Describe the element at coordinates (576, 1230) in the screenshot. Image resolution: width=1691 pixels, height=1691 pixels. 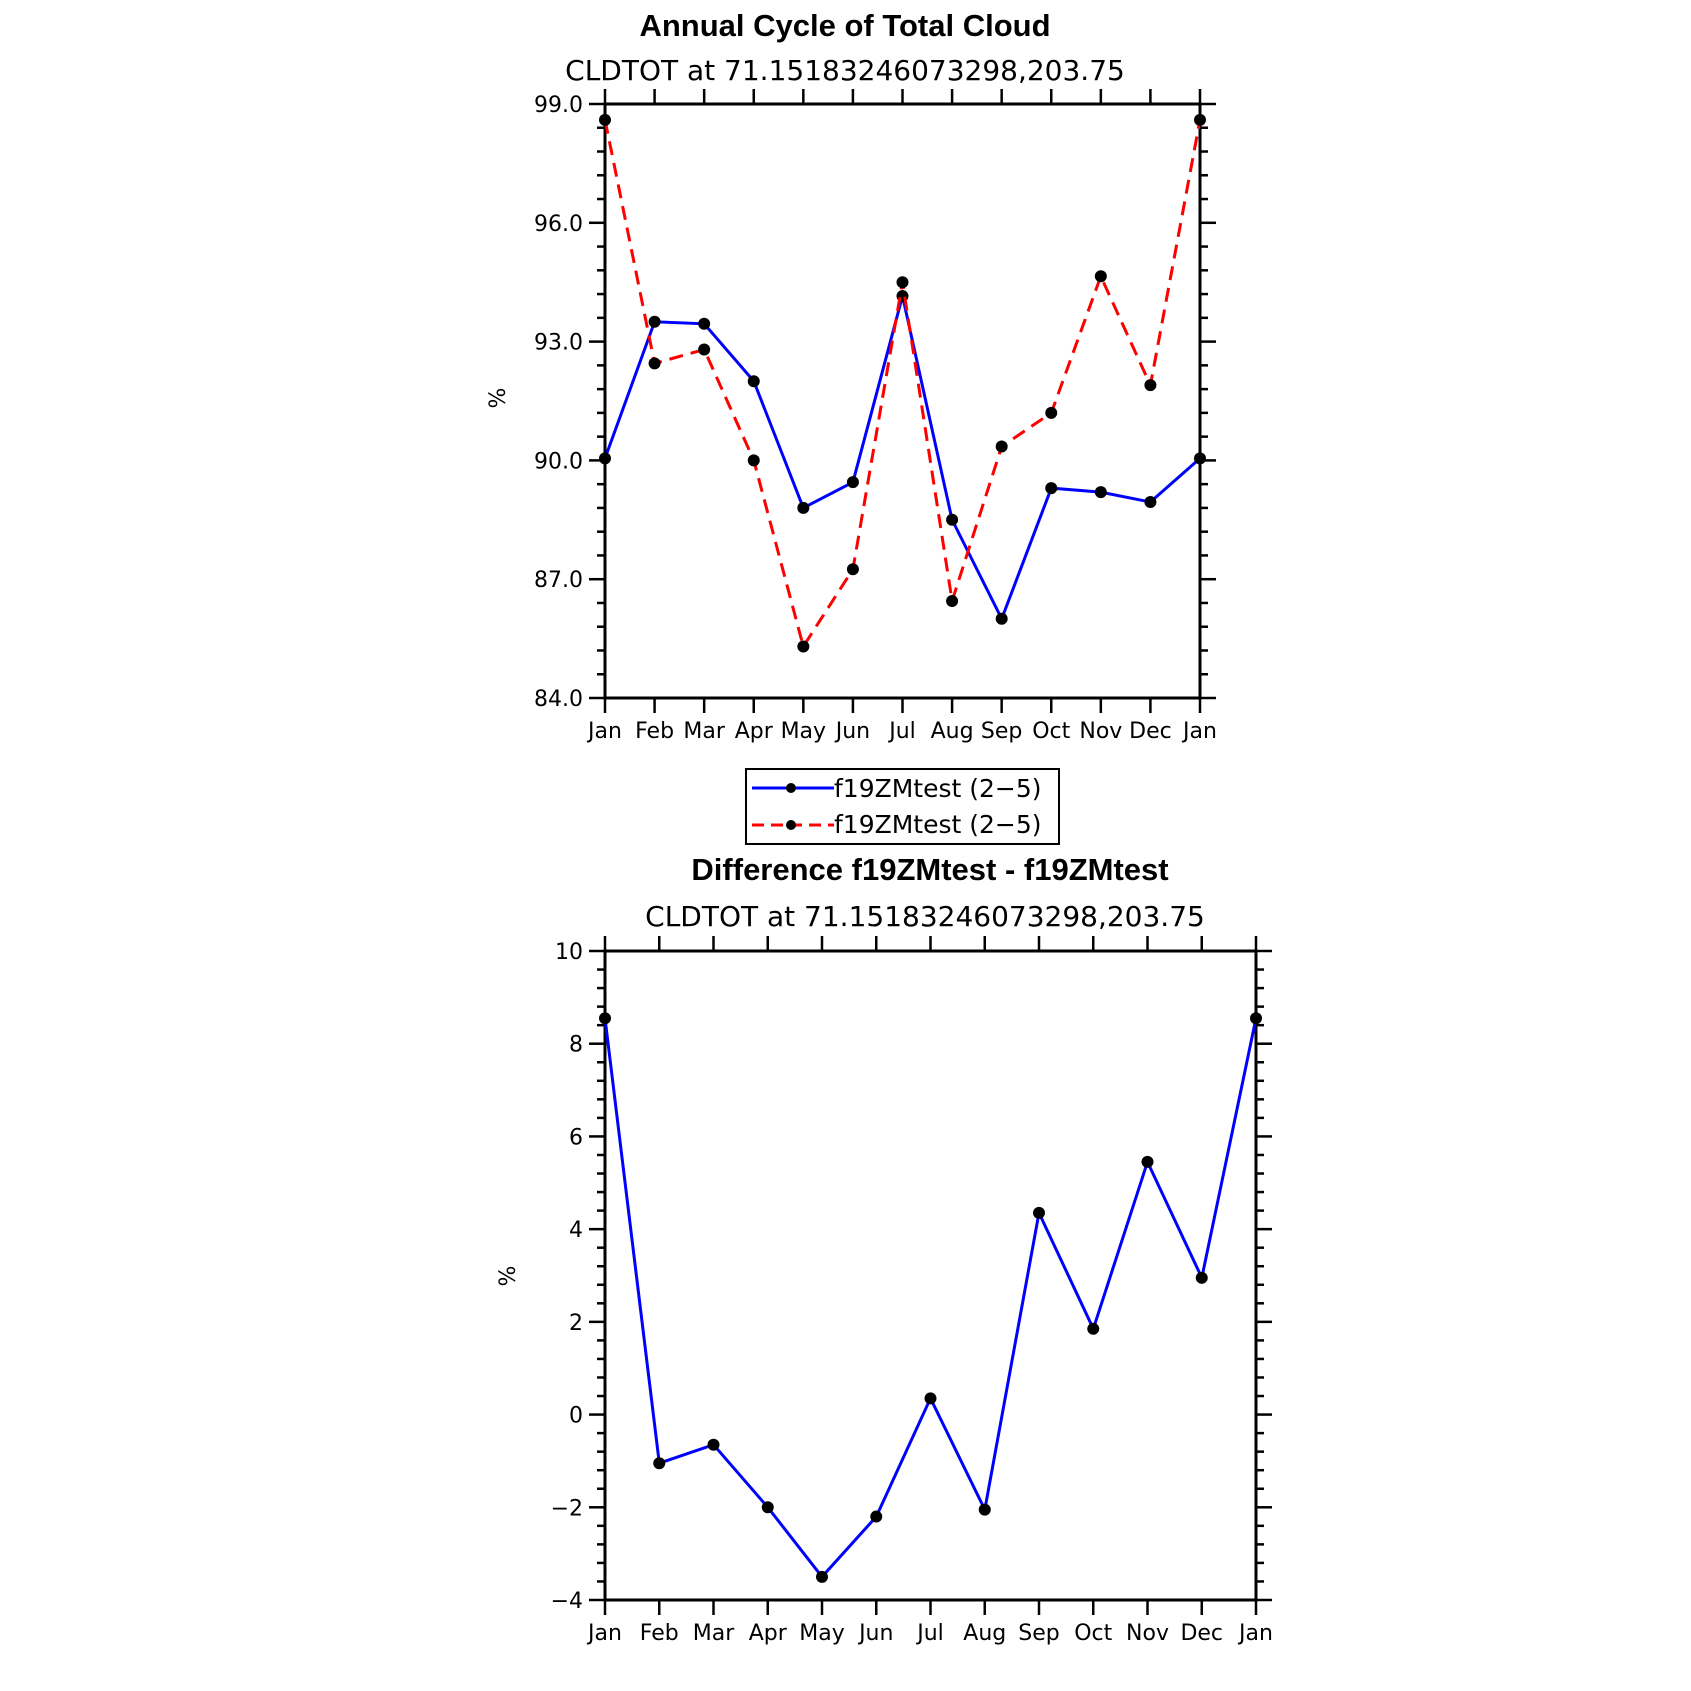
I see `y-tick-label: 4` at that location.